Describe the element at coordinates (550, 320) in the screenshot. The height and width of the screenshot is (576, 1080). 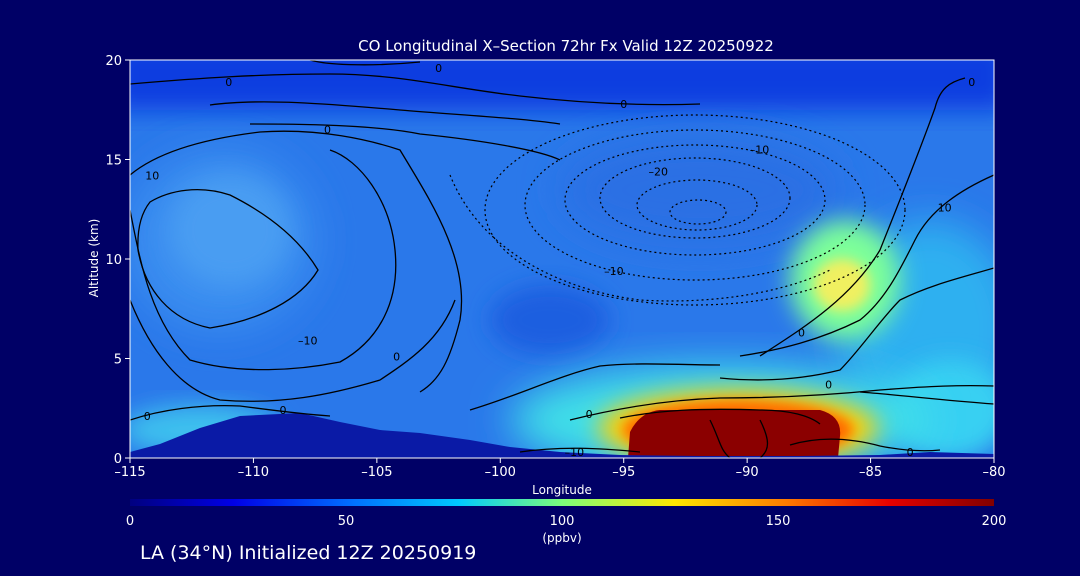
I see `field-mid-low` at that location.